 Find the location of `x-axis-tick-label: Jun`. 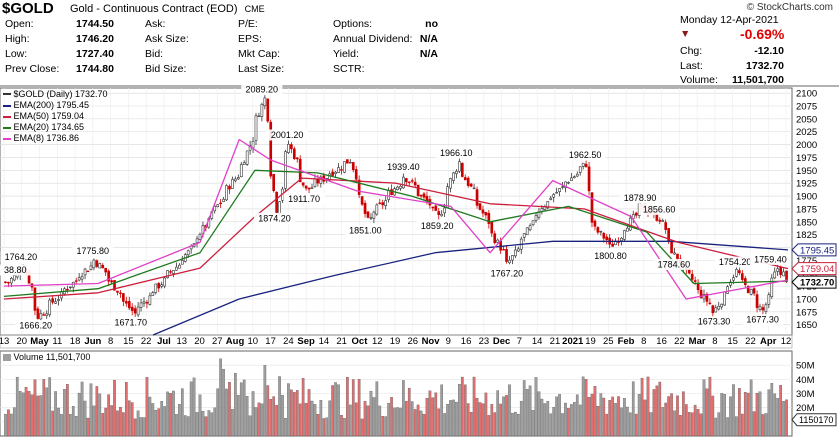

x-axis-tick-label: Jun is located at coordinates (92, 341).